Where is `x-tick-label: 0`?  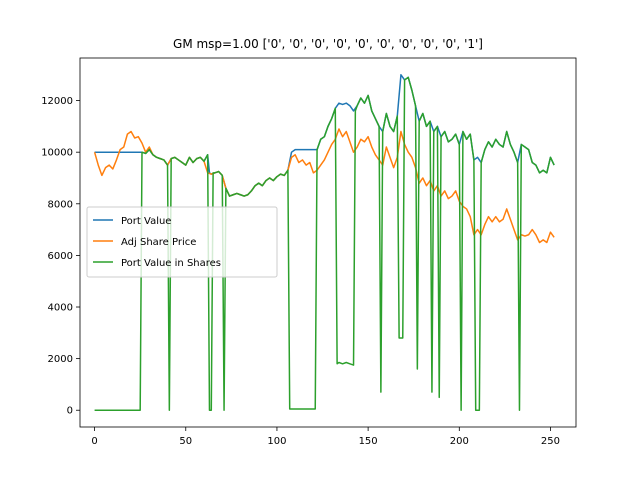
x-tick-label: 0 is located at coordinates (94, 441).